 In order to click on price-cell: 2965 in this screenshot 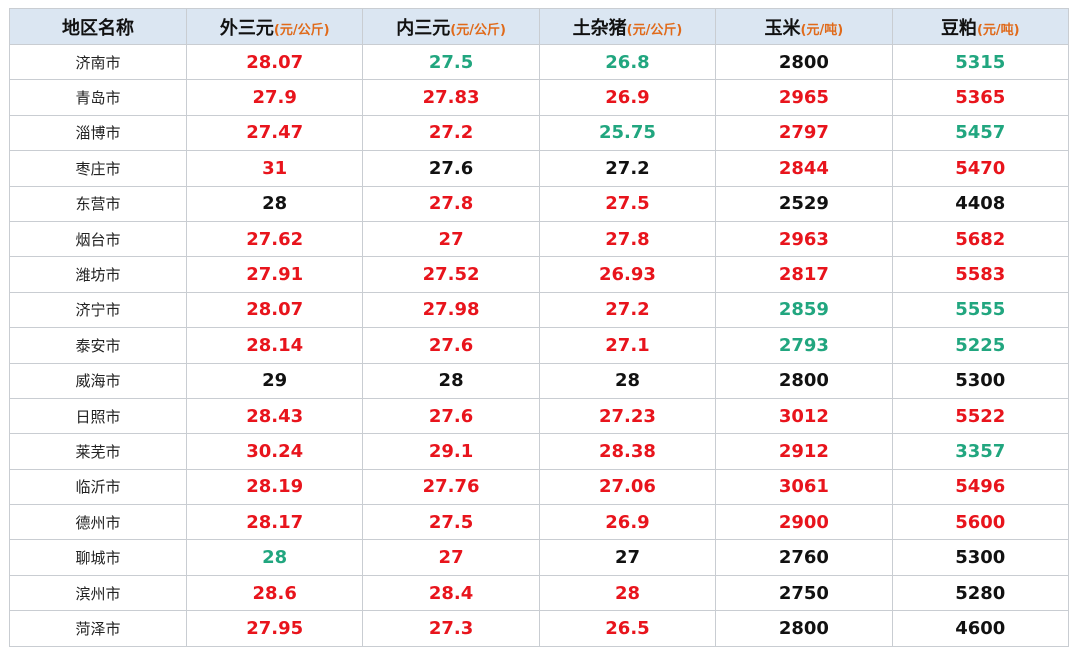, I will do `click(804, 97)`.